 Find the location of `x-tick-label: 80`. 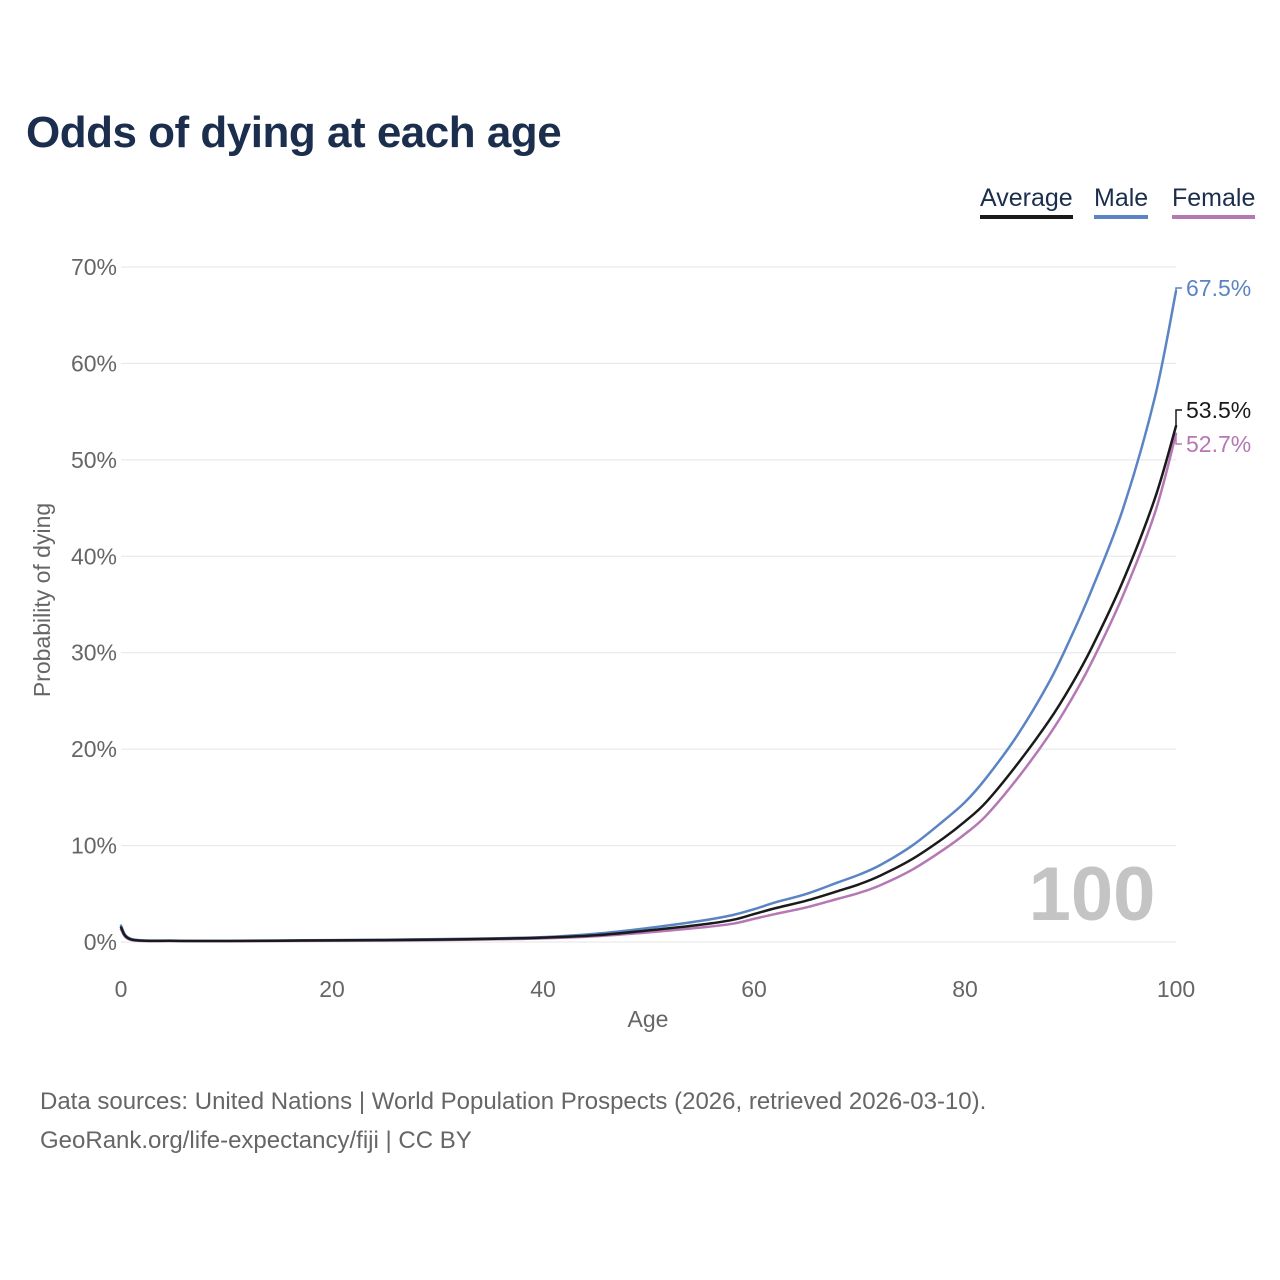

x-tick-label: 80 is located at coordinates (965, 989).